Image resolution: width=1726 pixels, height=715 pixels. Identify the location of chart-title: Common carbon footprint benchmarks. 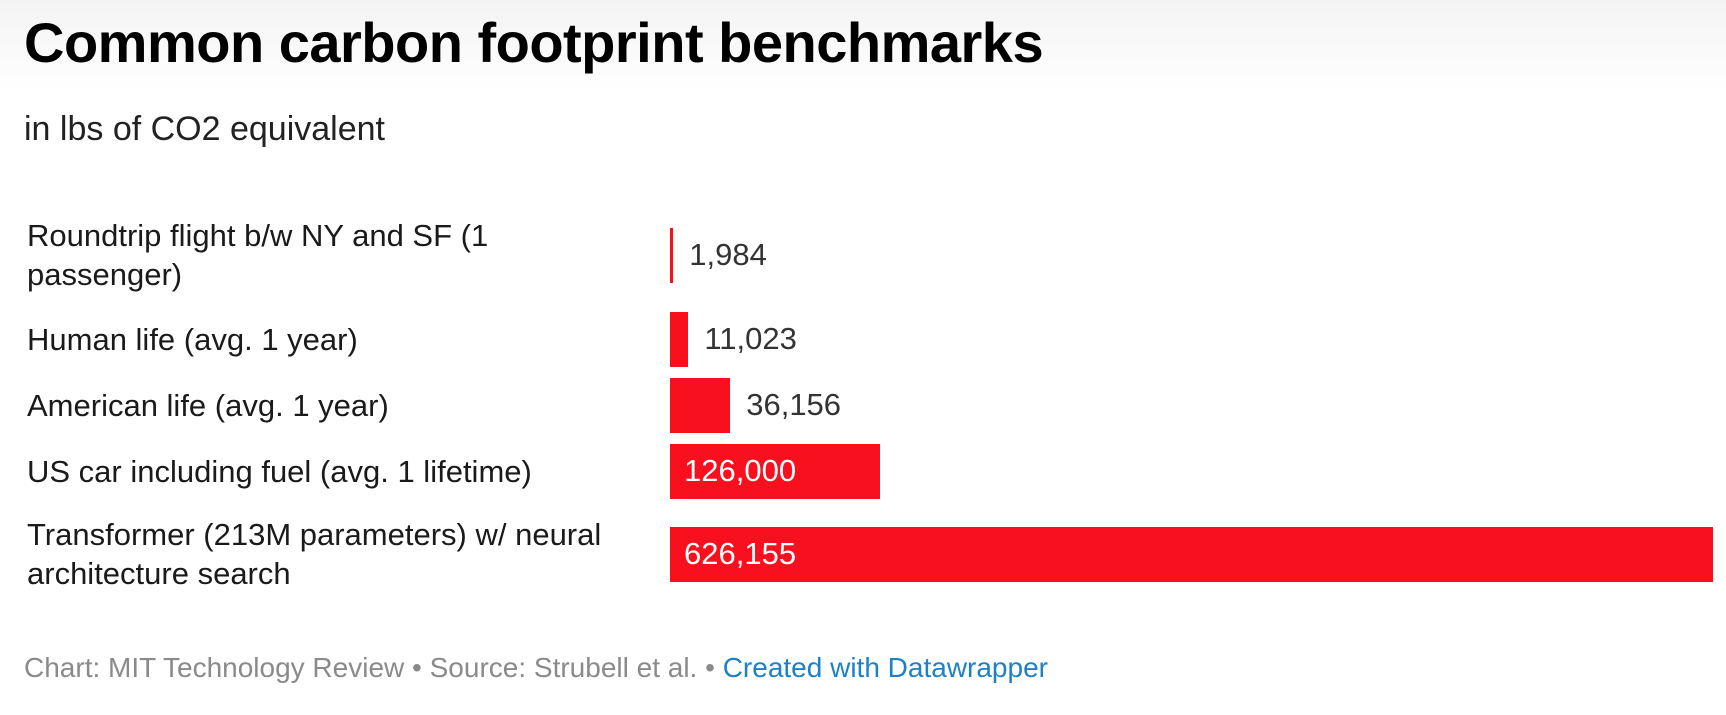
(534, 42).